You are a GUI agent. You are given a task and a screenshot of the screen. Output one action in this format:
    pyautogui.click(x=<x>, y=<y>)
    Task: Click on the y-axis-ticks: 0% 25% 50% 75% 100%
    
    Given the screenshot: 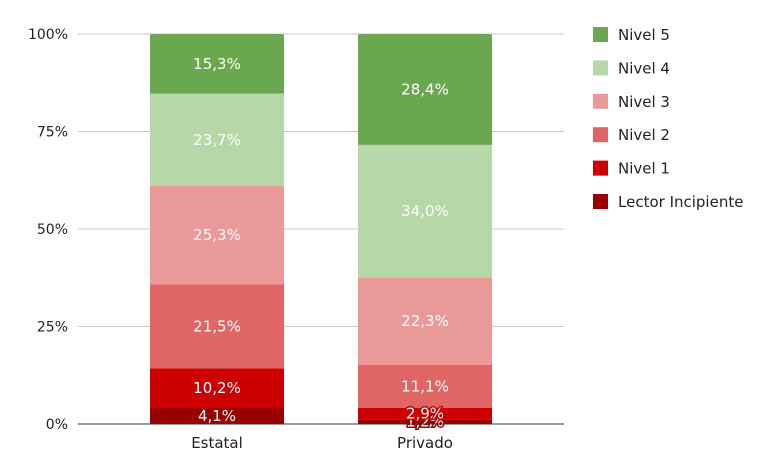 What is the action you would take?
    pyautogui.click(x=48, y=230)
    